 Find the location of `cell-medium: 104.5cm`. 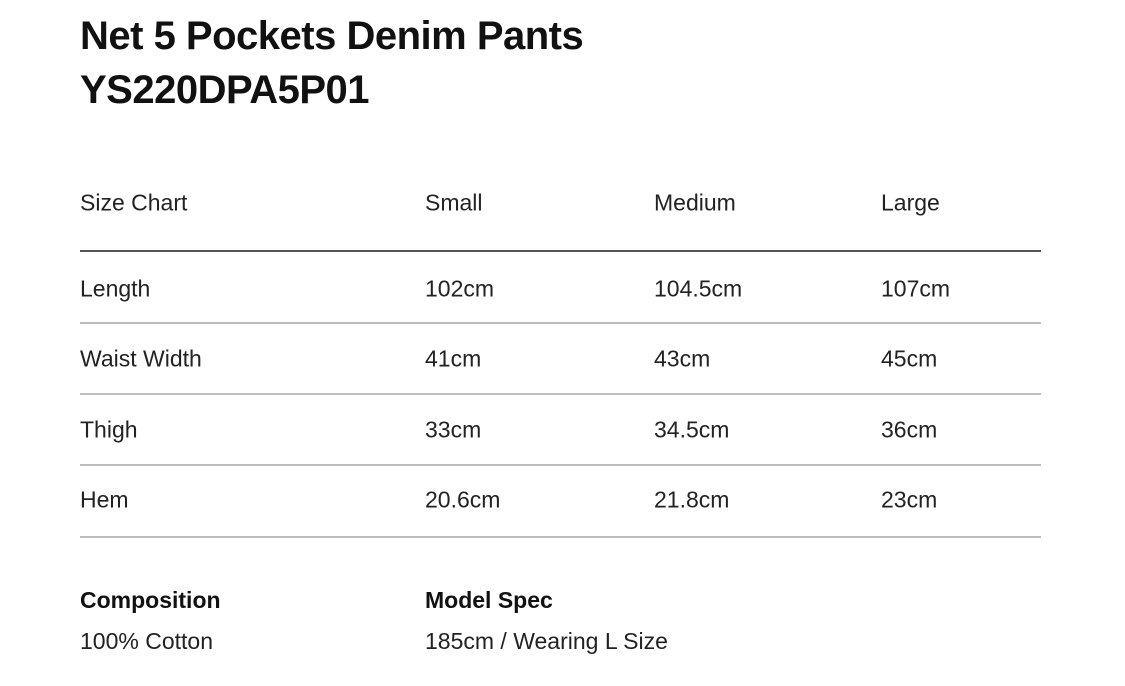

cell-medium: 104.5cm is located at coordinates (698, 288).